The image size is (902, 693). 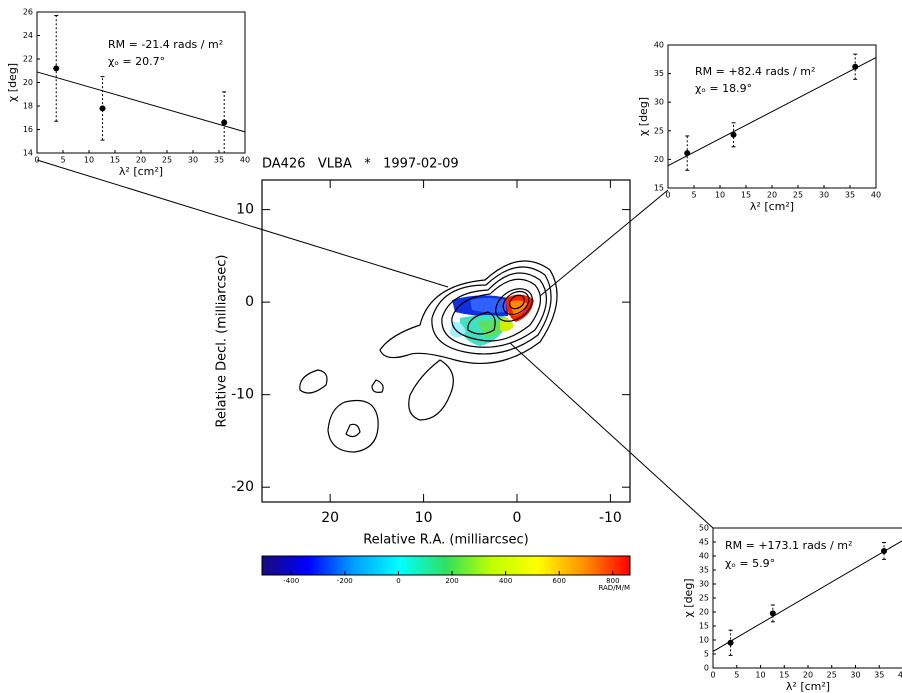 I want to click on colorbar-label: RAD/M/M, so click(x=614, y=588).